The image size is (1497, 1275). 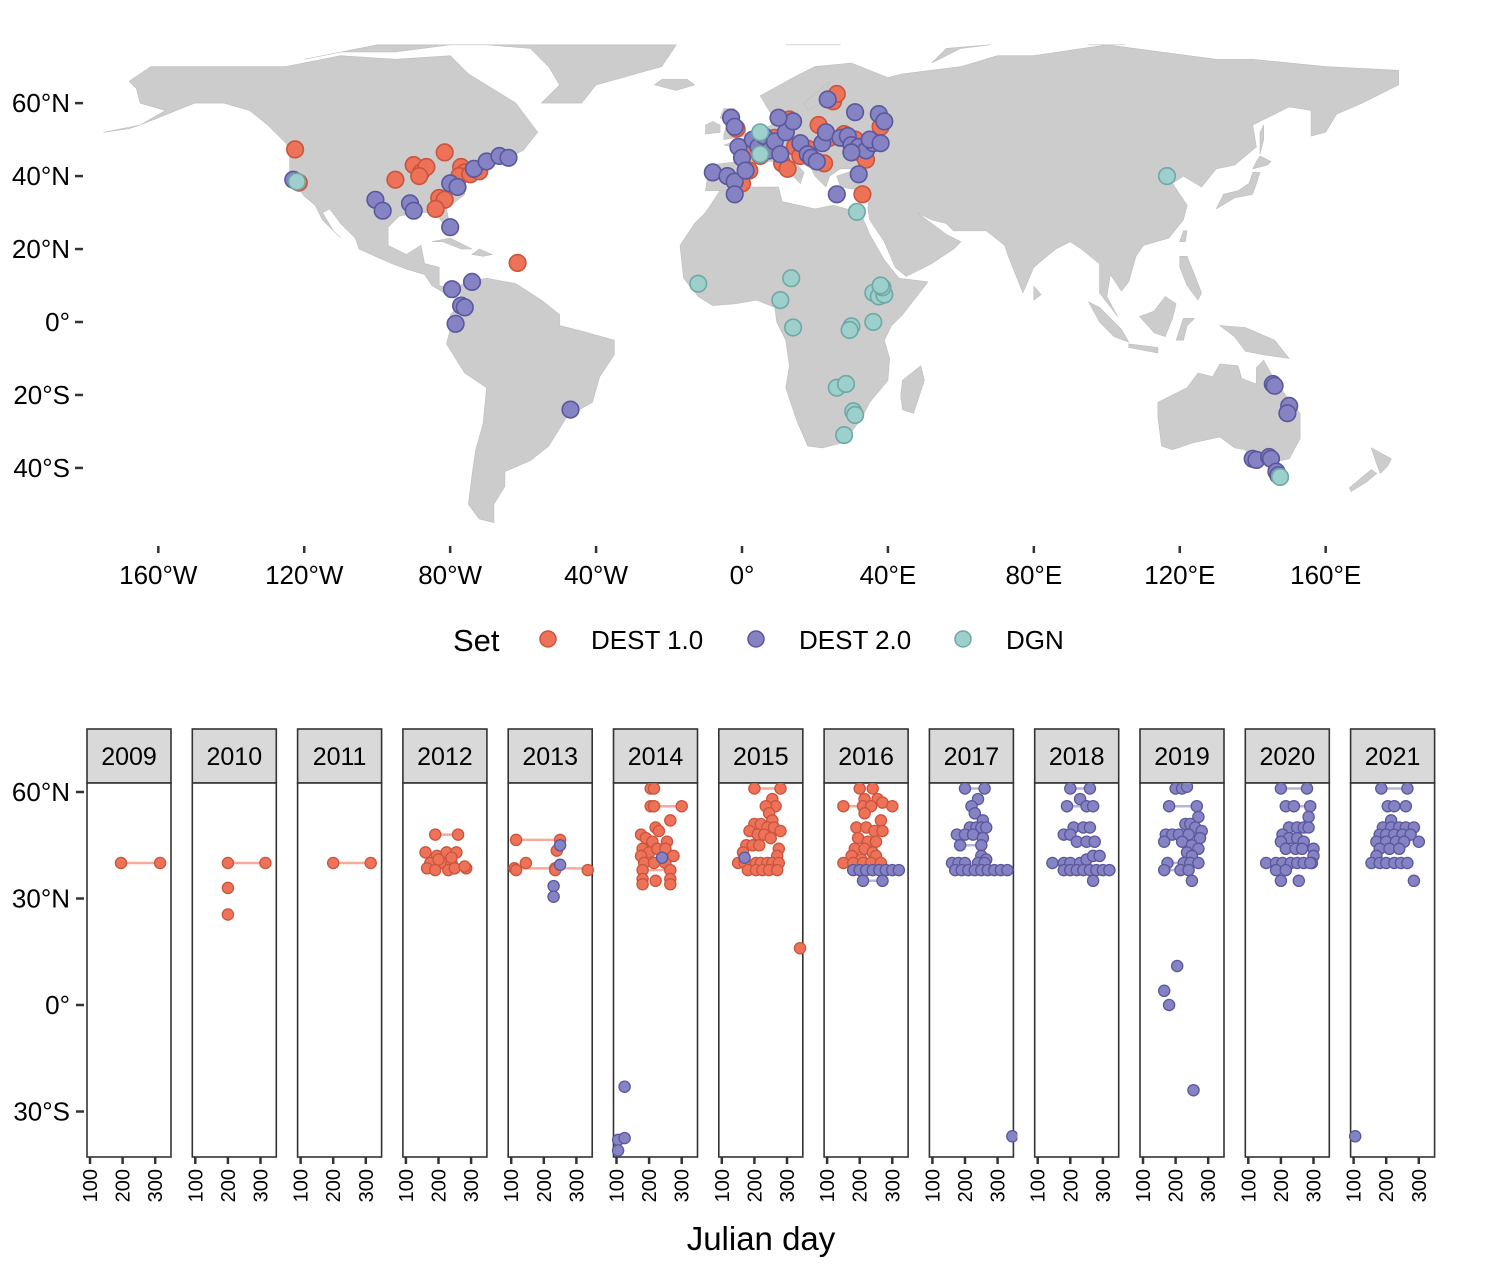 I want to click on facet-2015: 2015 100 200 300, so click(x=759, y=965).